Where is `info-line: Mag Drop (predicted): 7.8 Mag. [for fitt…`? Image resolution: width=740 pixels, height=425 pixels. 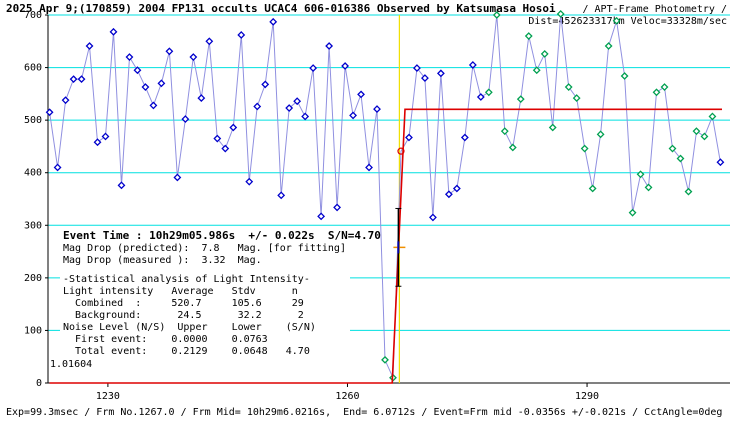
info-line: Mag Drop (predicted): 7.8 Mag. [for fitt… is located at coordinates (204, 248).